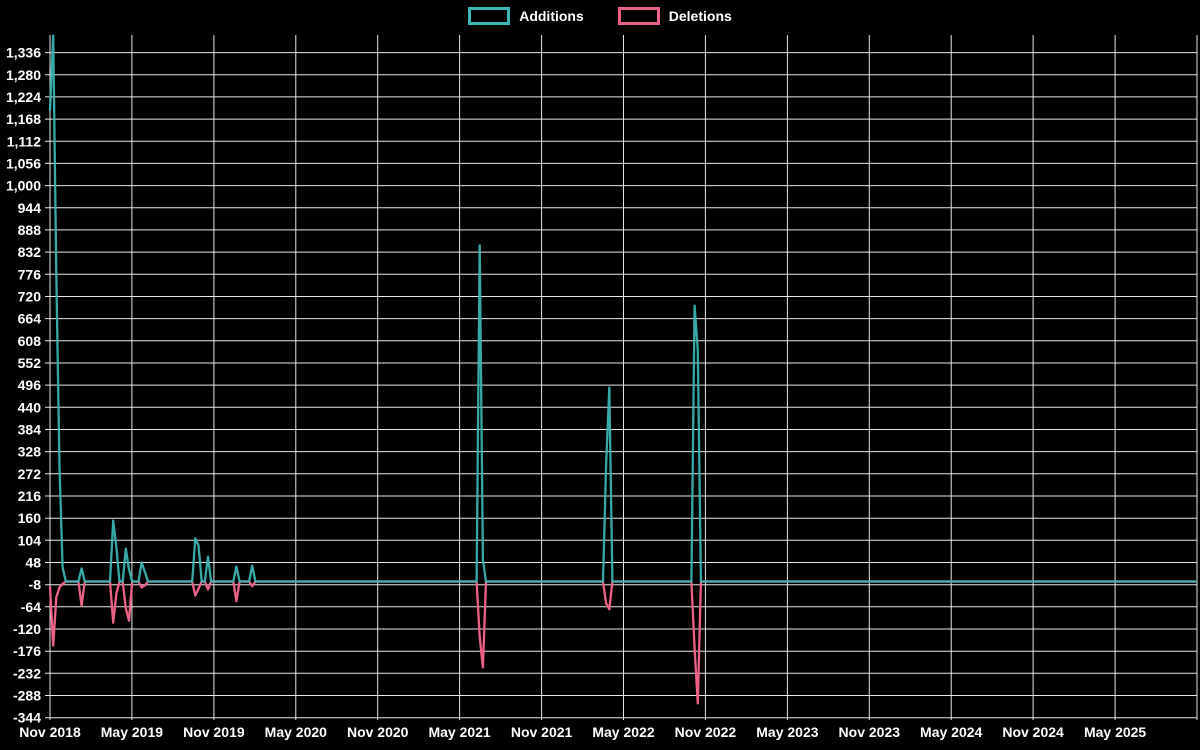  I want to click on y-axis-tick-label: 1,000, so click(23, 186).